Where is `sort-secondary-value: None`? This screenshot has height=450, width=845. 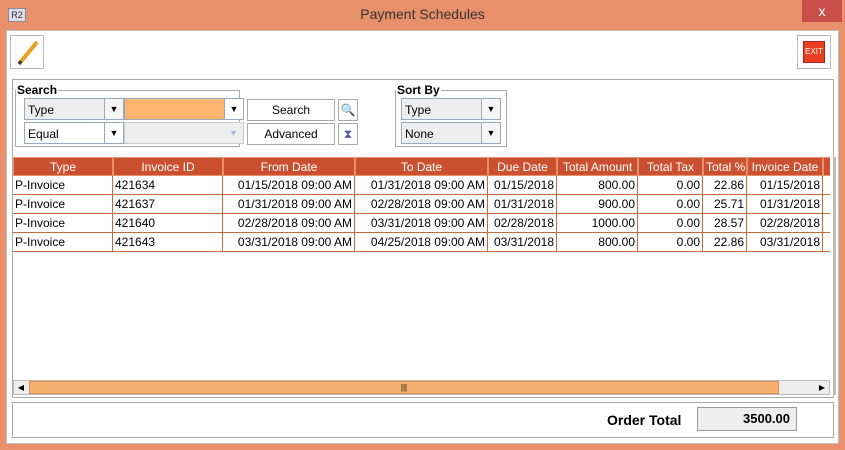
sort-secondary-value: None is located at coordinates (419, 134).